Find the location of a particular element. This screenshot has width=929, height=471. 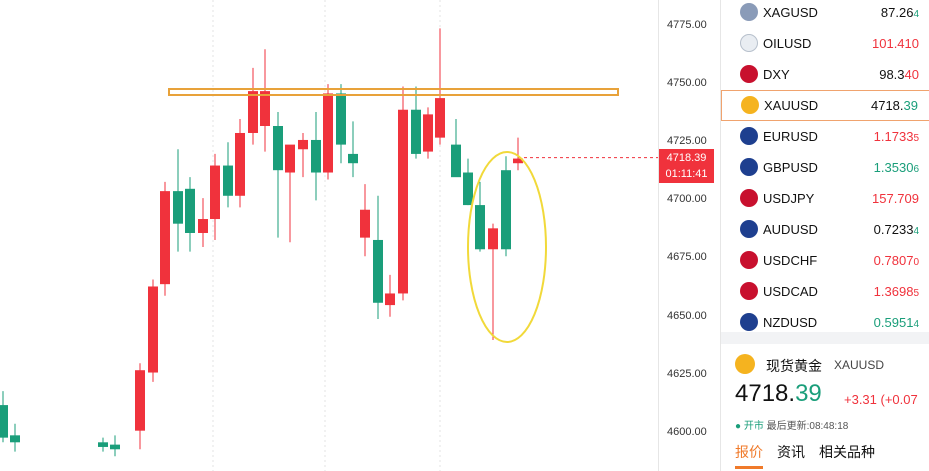

watchlist-row-usdchf: USDCHF 0.78070 is located at coordinates (825, 261).